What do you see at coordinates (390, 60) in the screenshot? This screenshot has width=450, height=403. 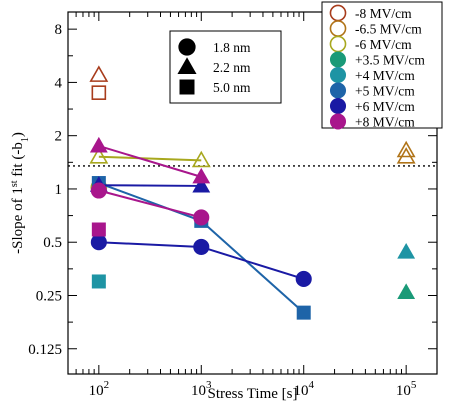 I see `legend-label: +3.5 MV/cm` at bounding box center [390, 60].